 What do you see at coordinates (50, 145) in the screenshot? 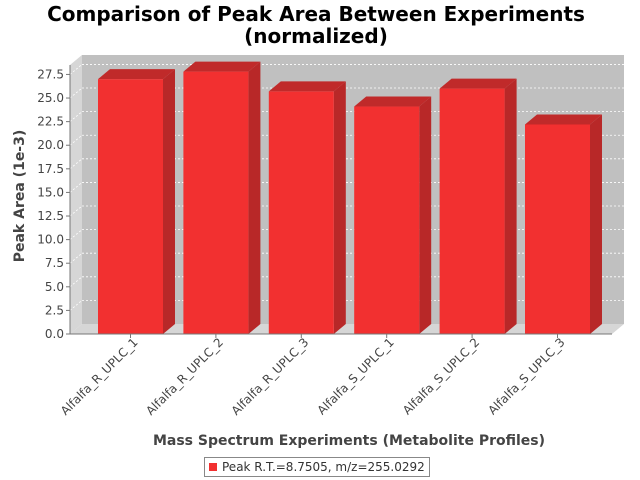
I see `y-tick-label: 20.0` at bounding box center [50, 145].